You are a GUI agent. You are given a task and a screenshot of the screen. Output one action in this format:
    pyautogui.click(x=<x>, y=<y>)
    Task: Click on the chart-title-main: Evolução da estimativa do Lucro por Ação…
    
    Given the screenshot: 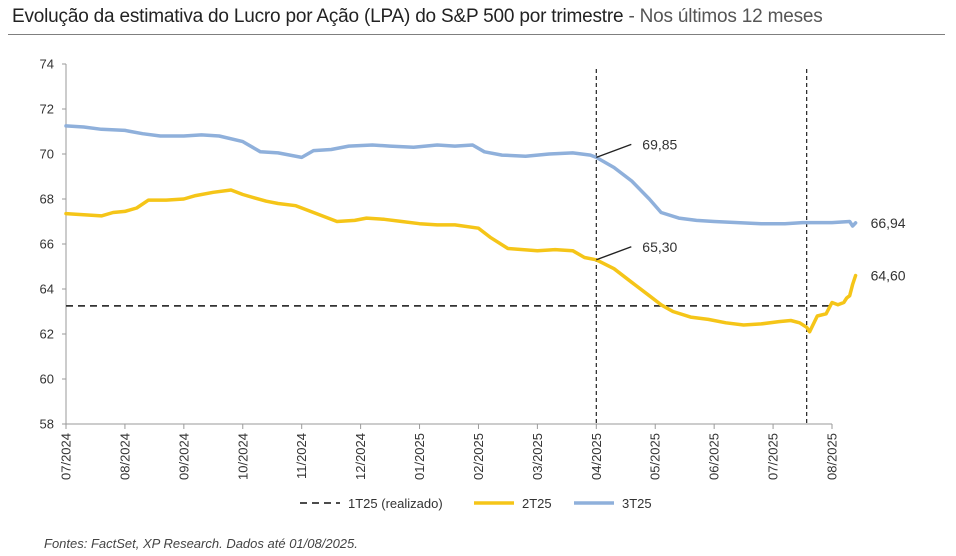 What is the action you would take?
    pyautogui.click(x=318, y=16)
    